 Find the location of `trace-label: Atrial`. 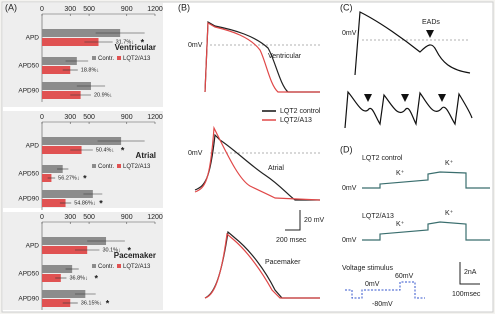

trace-label: Atrial is located at coordinates (276, 168).